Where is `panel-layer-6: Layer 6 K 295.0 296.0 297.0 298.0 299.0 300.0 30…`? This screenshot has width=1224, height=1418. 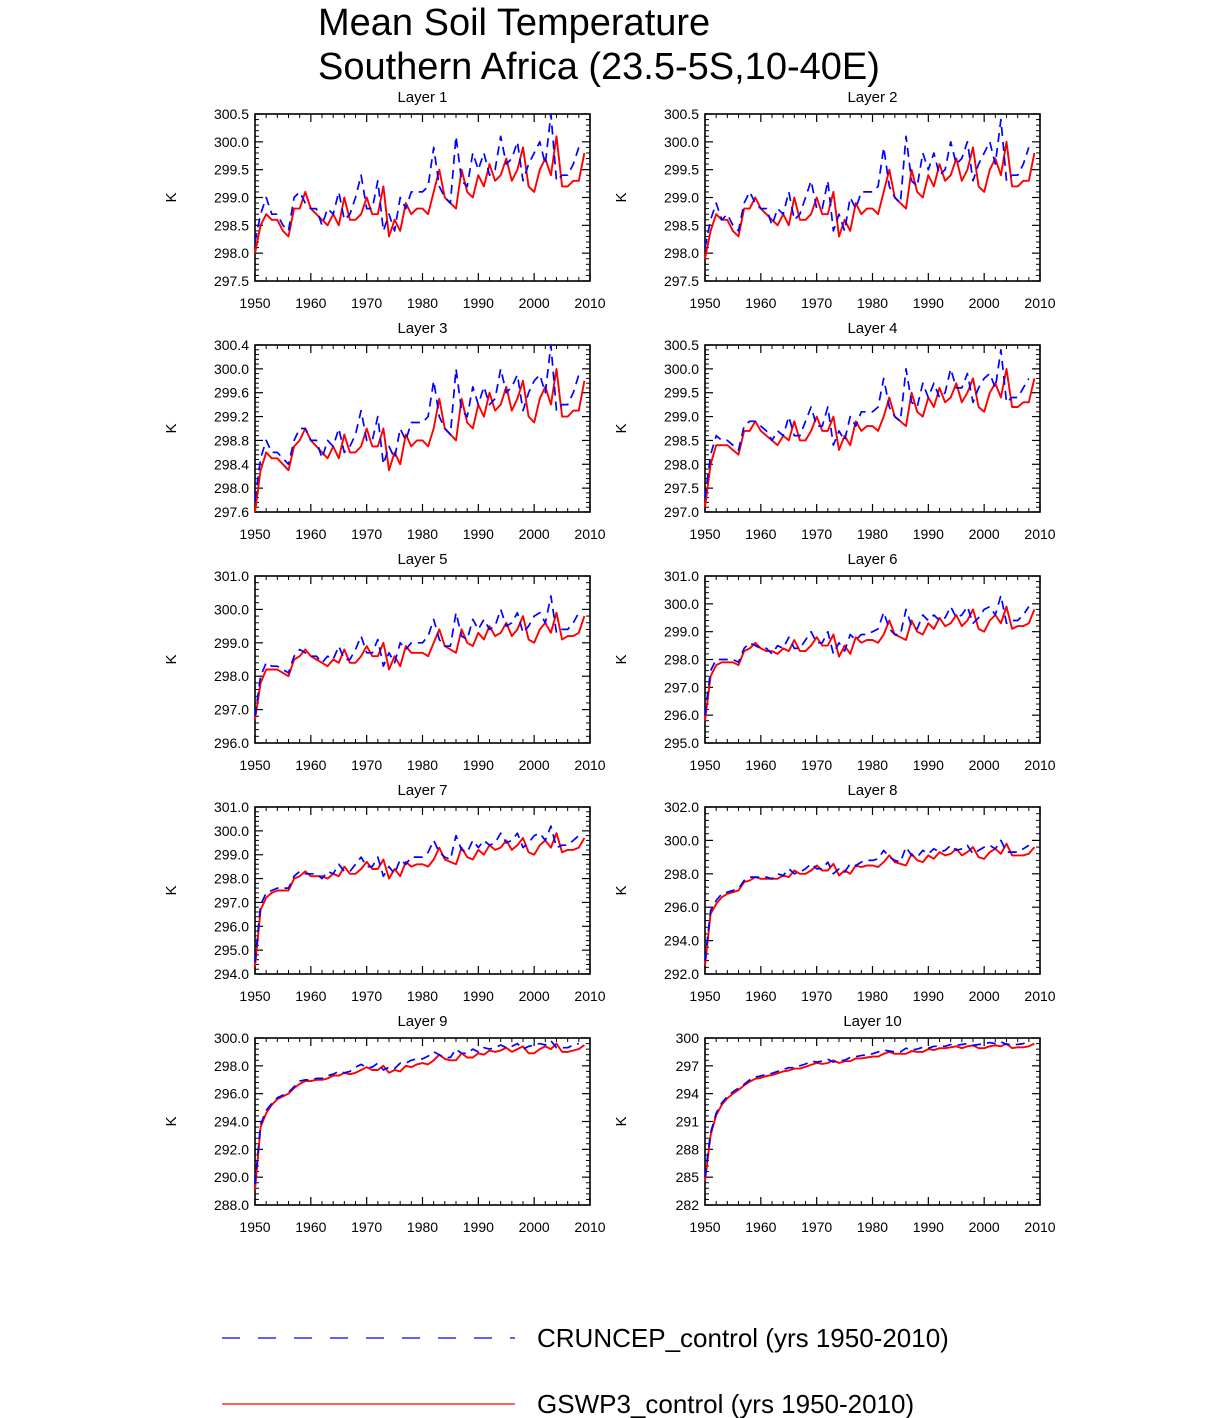
panel-layer-6: Layer 6 K 295.0 296.0 297.0 298.0 299.0 300.0 30… is located at coordinates (834, 662).